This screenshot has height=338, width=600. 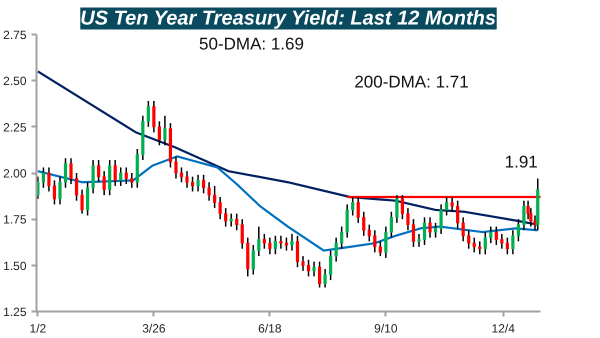 What do you see at coordinates (15, 265) in the screenshot?
I see `y-tick-label: 1.50` at bounding box center [15, 265].